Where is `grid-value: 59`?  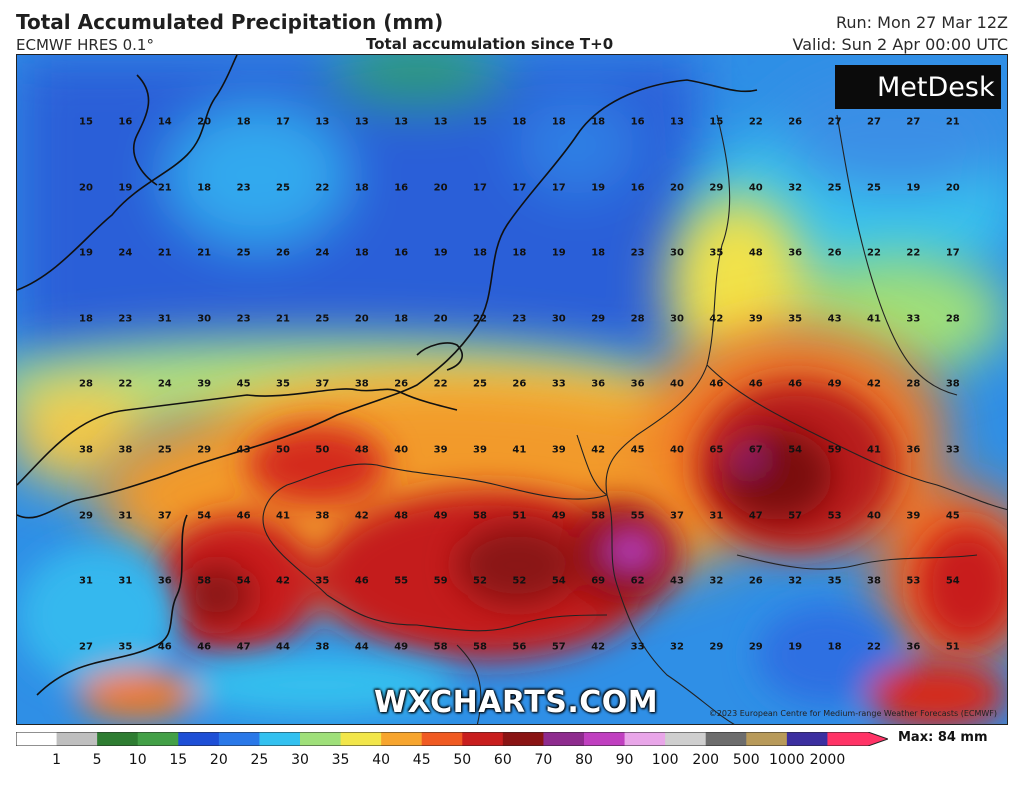
grid-value: 59 is located at coordinates (834, 450).